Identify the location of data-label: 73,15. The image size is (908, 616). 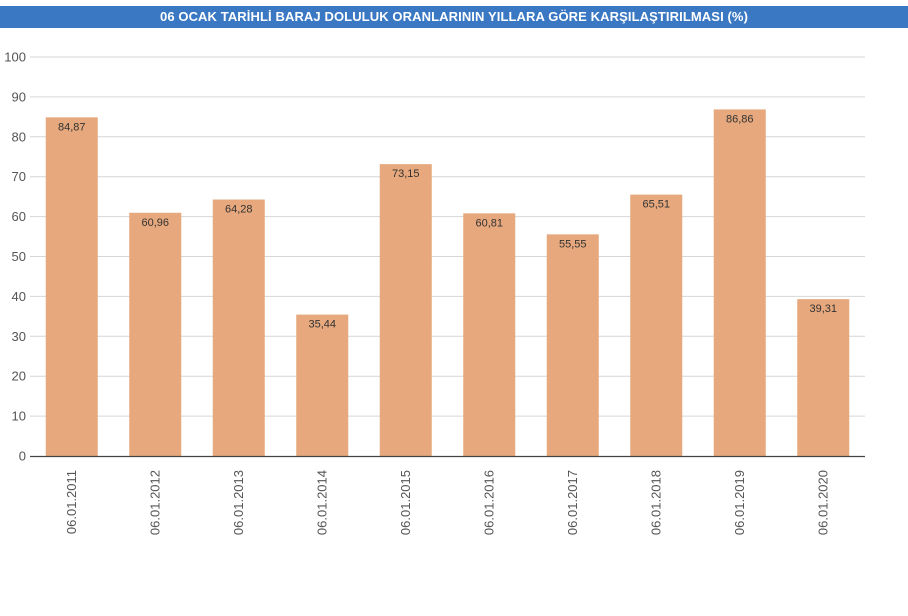
(406, 174).